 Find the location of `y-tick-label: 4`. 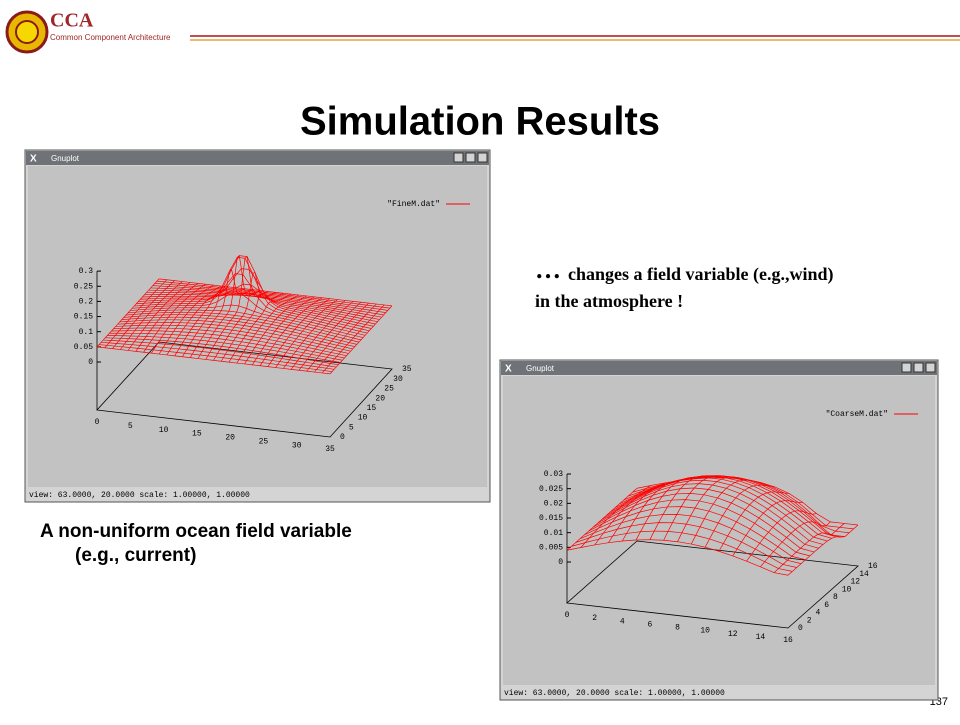

y-tick-label: 4 is located at coordinates (818, 613).